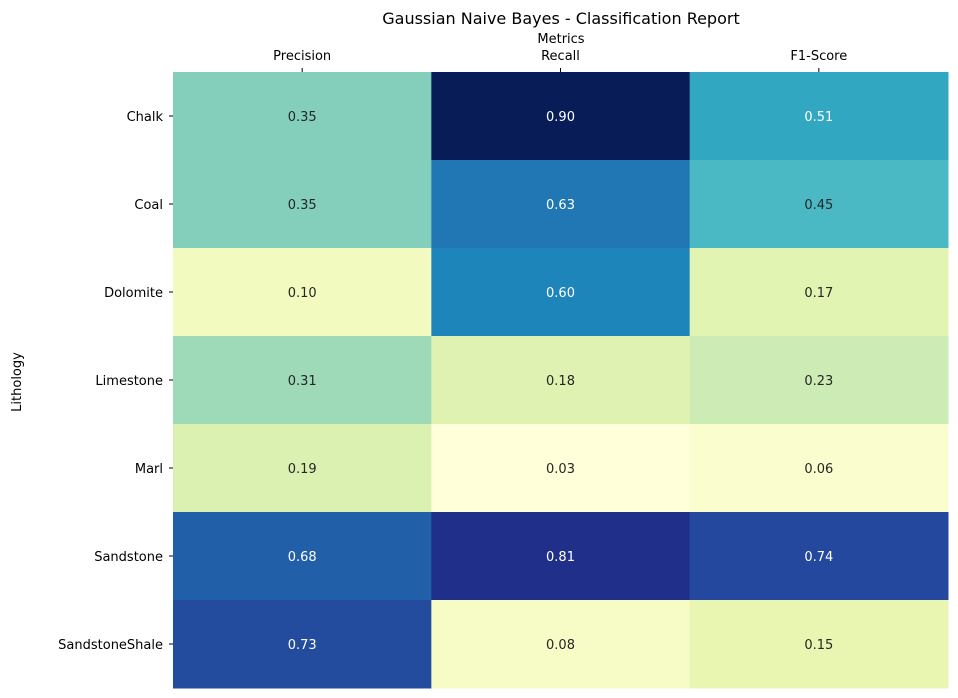 This screenshot has height=698, width=958. Describe the element at coordinates (560, 39) in the screenshot. I see `x-axis-label: Metrics` at that location.